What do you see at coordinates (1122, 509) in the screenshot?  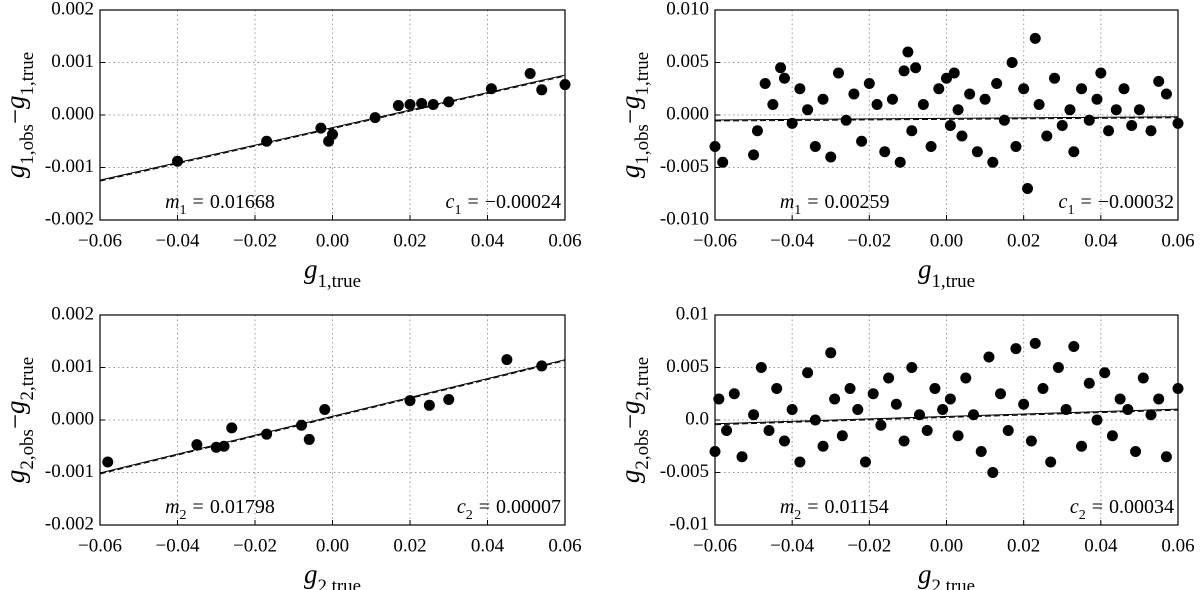 I see `fit-annotation: c2 = 0.00034` at bounding box center [1122, 509].